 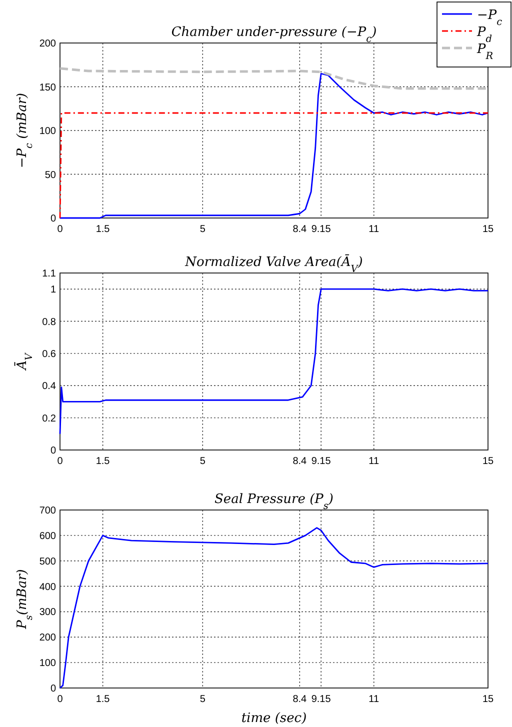 What do you see at coordinates (49, 418) in the screenshot?
I see `y-tick-label: 0.2` at bounding box center [49, 418].